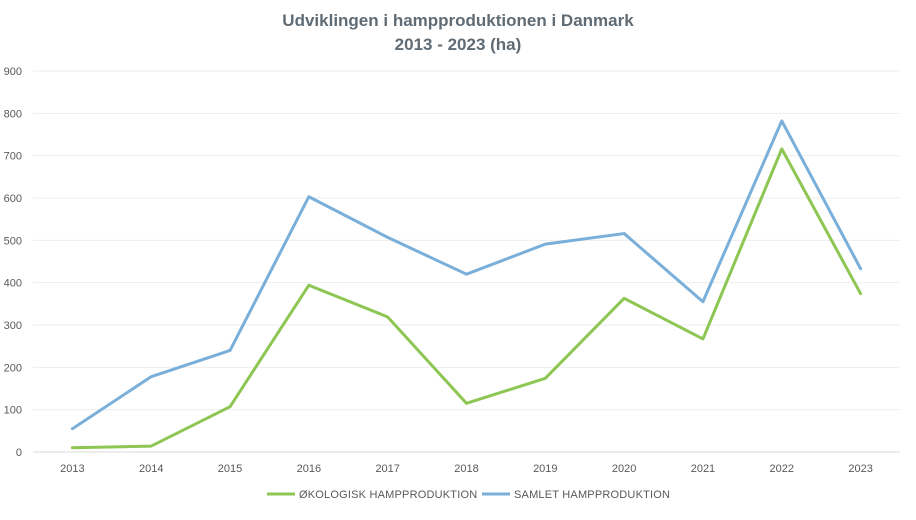 This screenshot has height=520, width=916. I want to click on x-tick-label: 2017, so click(387, 469).